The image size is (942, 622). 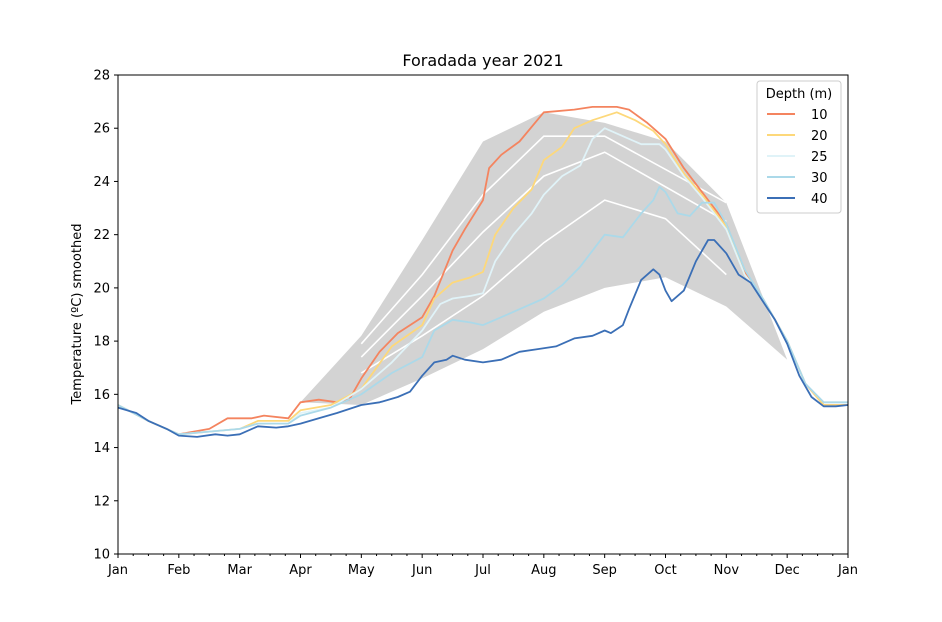 What do you see at coordinates (101, 555) in the screenshot?
I see `y-tick-label: 10` at bounding box center [101, 555].